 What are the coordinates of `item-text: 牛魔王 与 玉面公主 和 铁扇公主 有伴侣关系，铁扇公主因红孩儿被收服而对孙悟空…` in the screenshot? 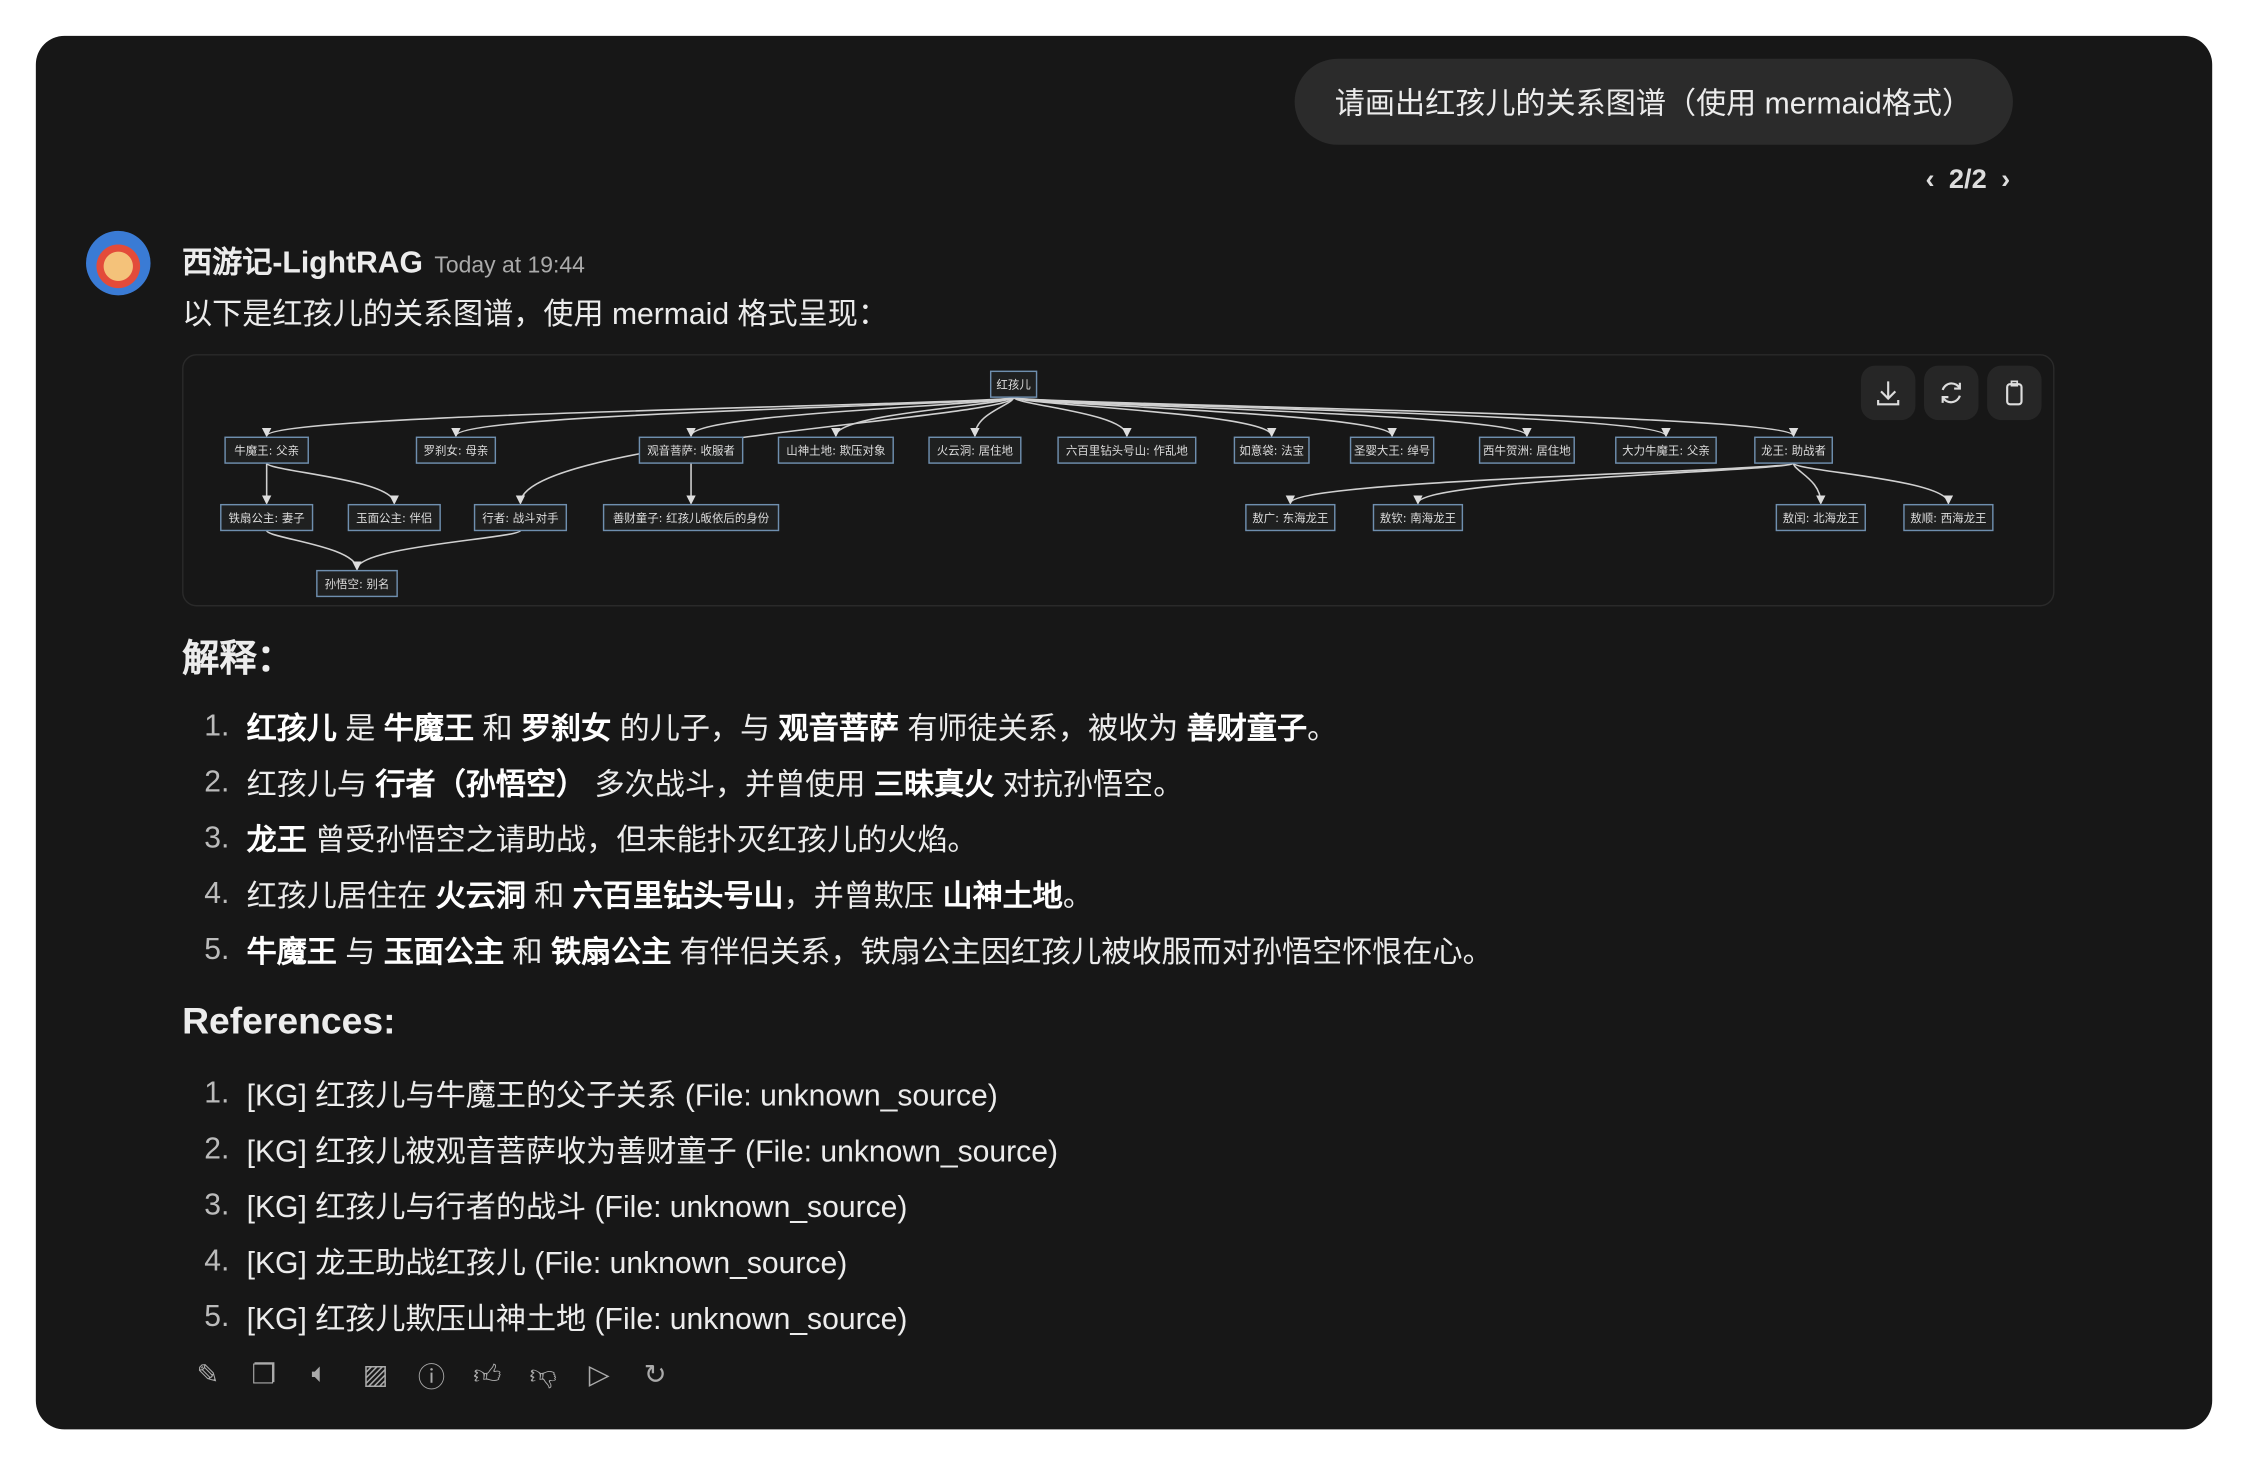 It's located at (870, 949).